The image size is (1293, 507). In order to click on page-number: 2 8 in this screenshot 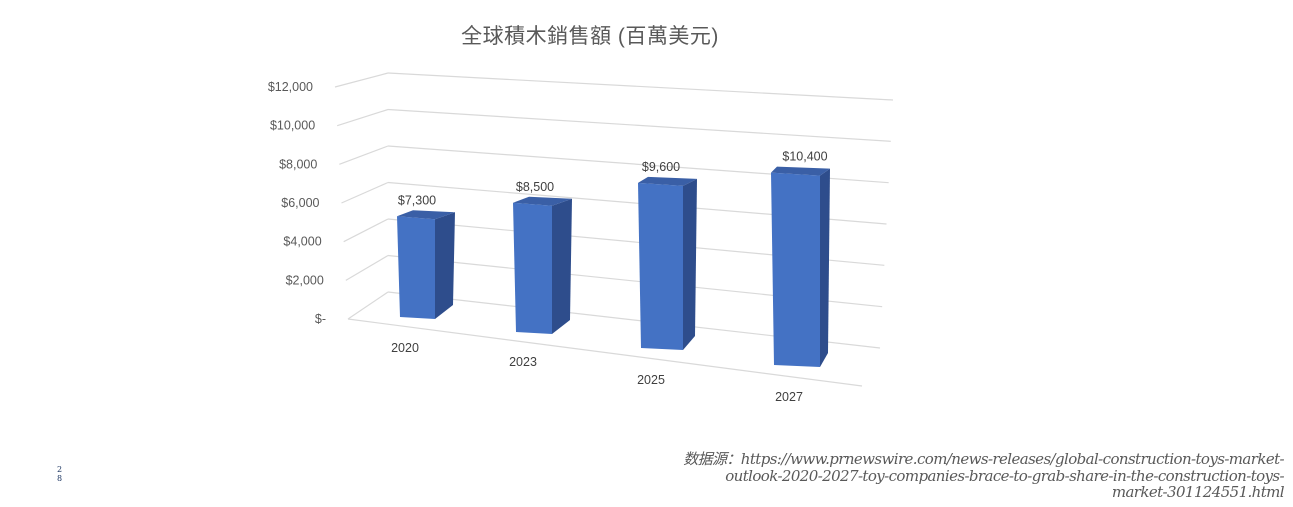, I will do `click(60, 474)`.